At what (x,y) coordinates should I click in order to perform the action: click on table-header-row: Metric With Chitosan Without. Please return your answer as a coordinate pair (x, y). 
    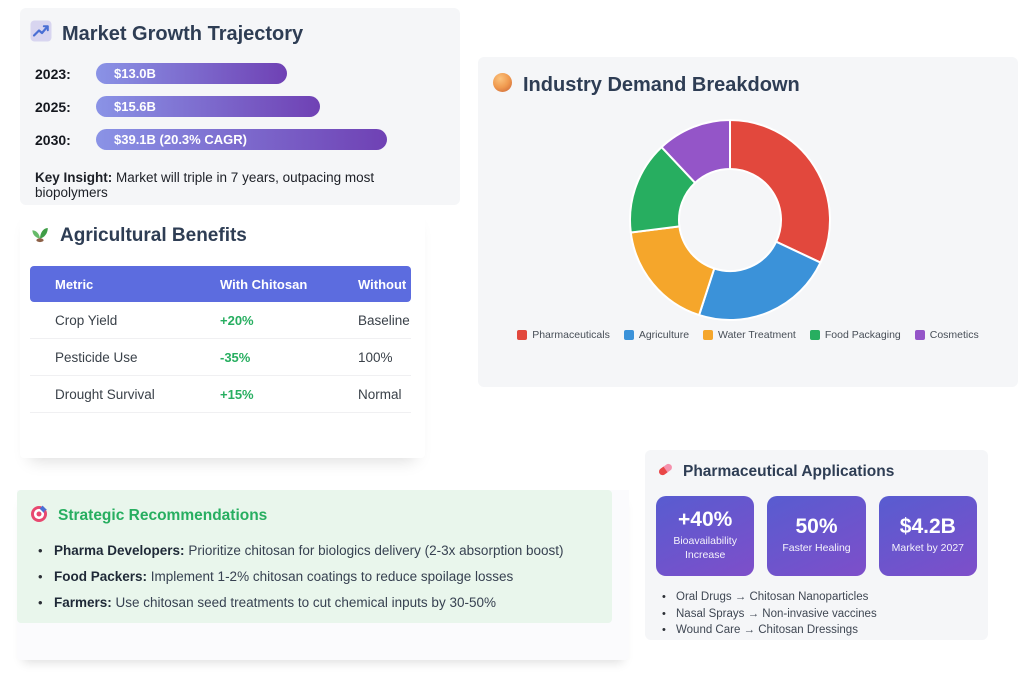
    Looking at the image, I should click on (220, 284).